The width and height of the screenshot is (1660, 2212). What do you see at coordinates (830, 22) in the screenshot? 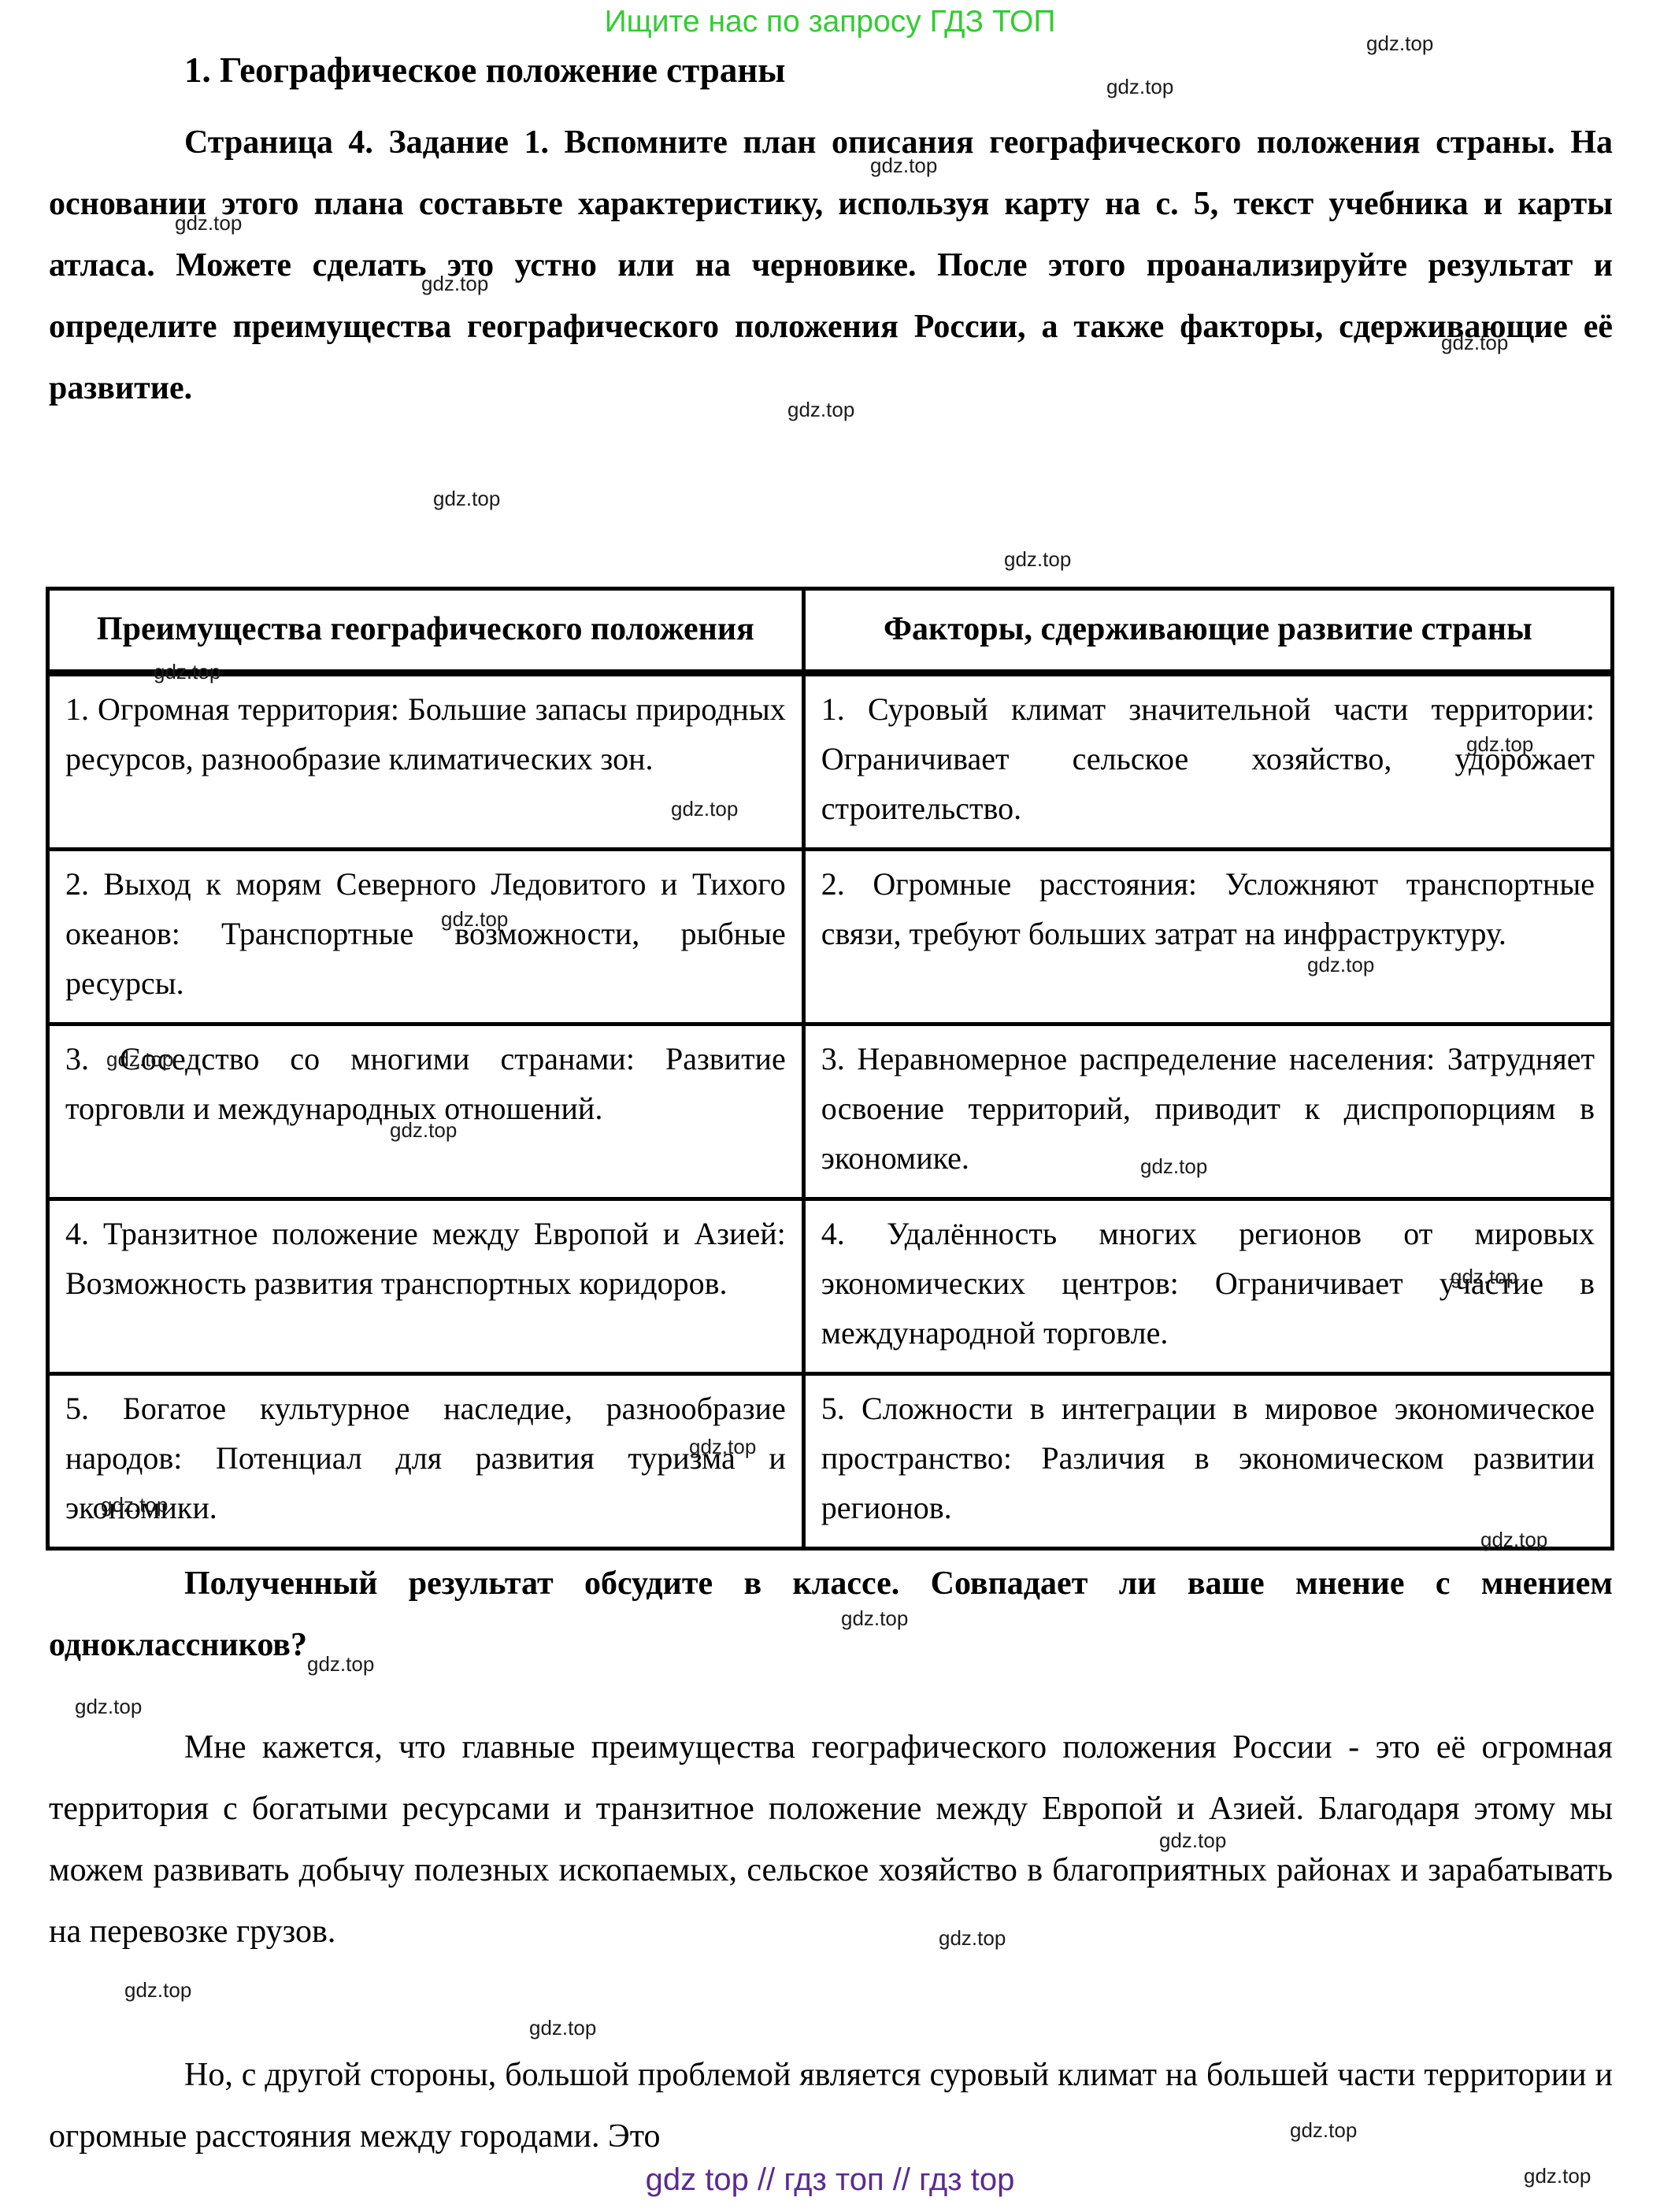
I see `promo-banner: Ищите нас по запросу ГДЗ ТОП` at bounding box center [830, 22].